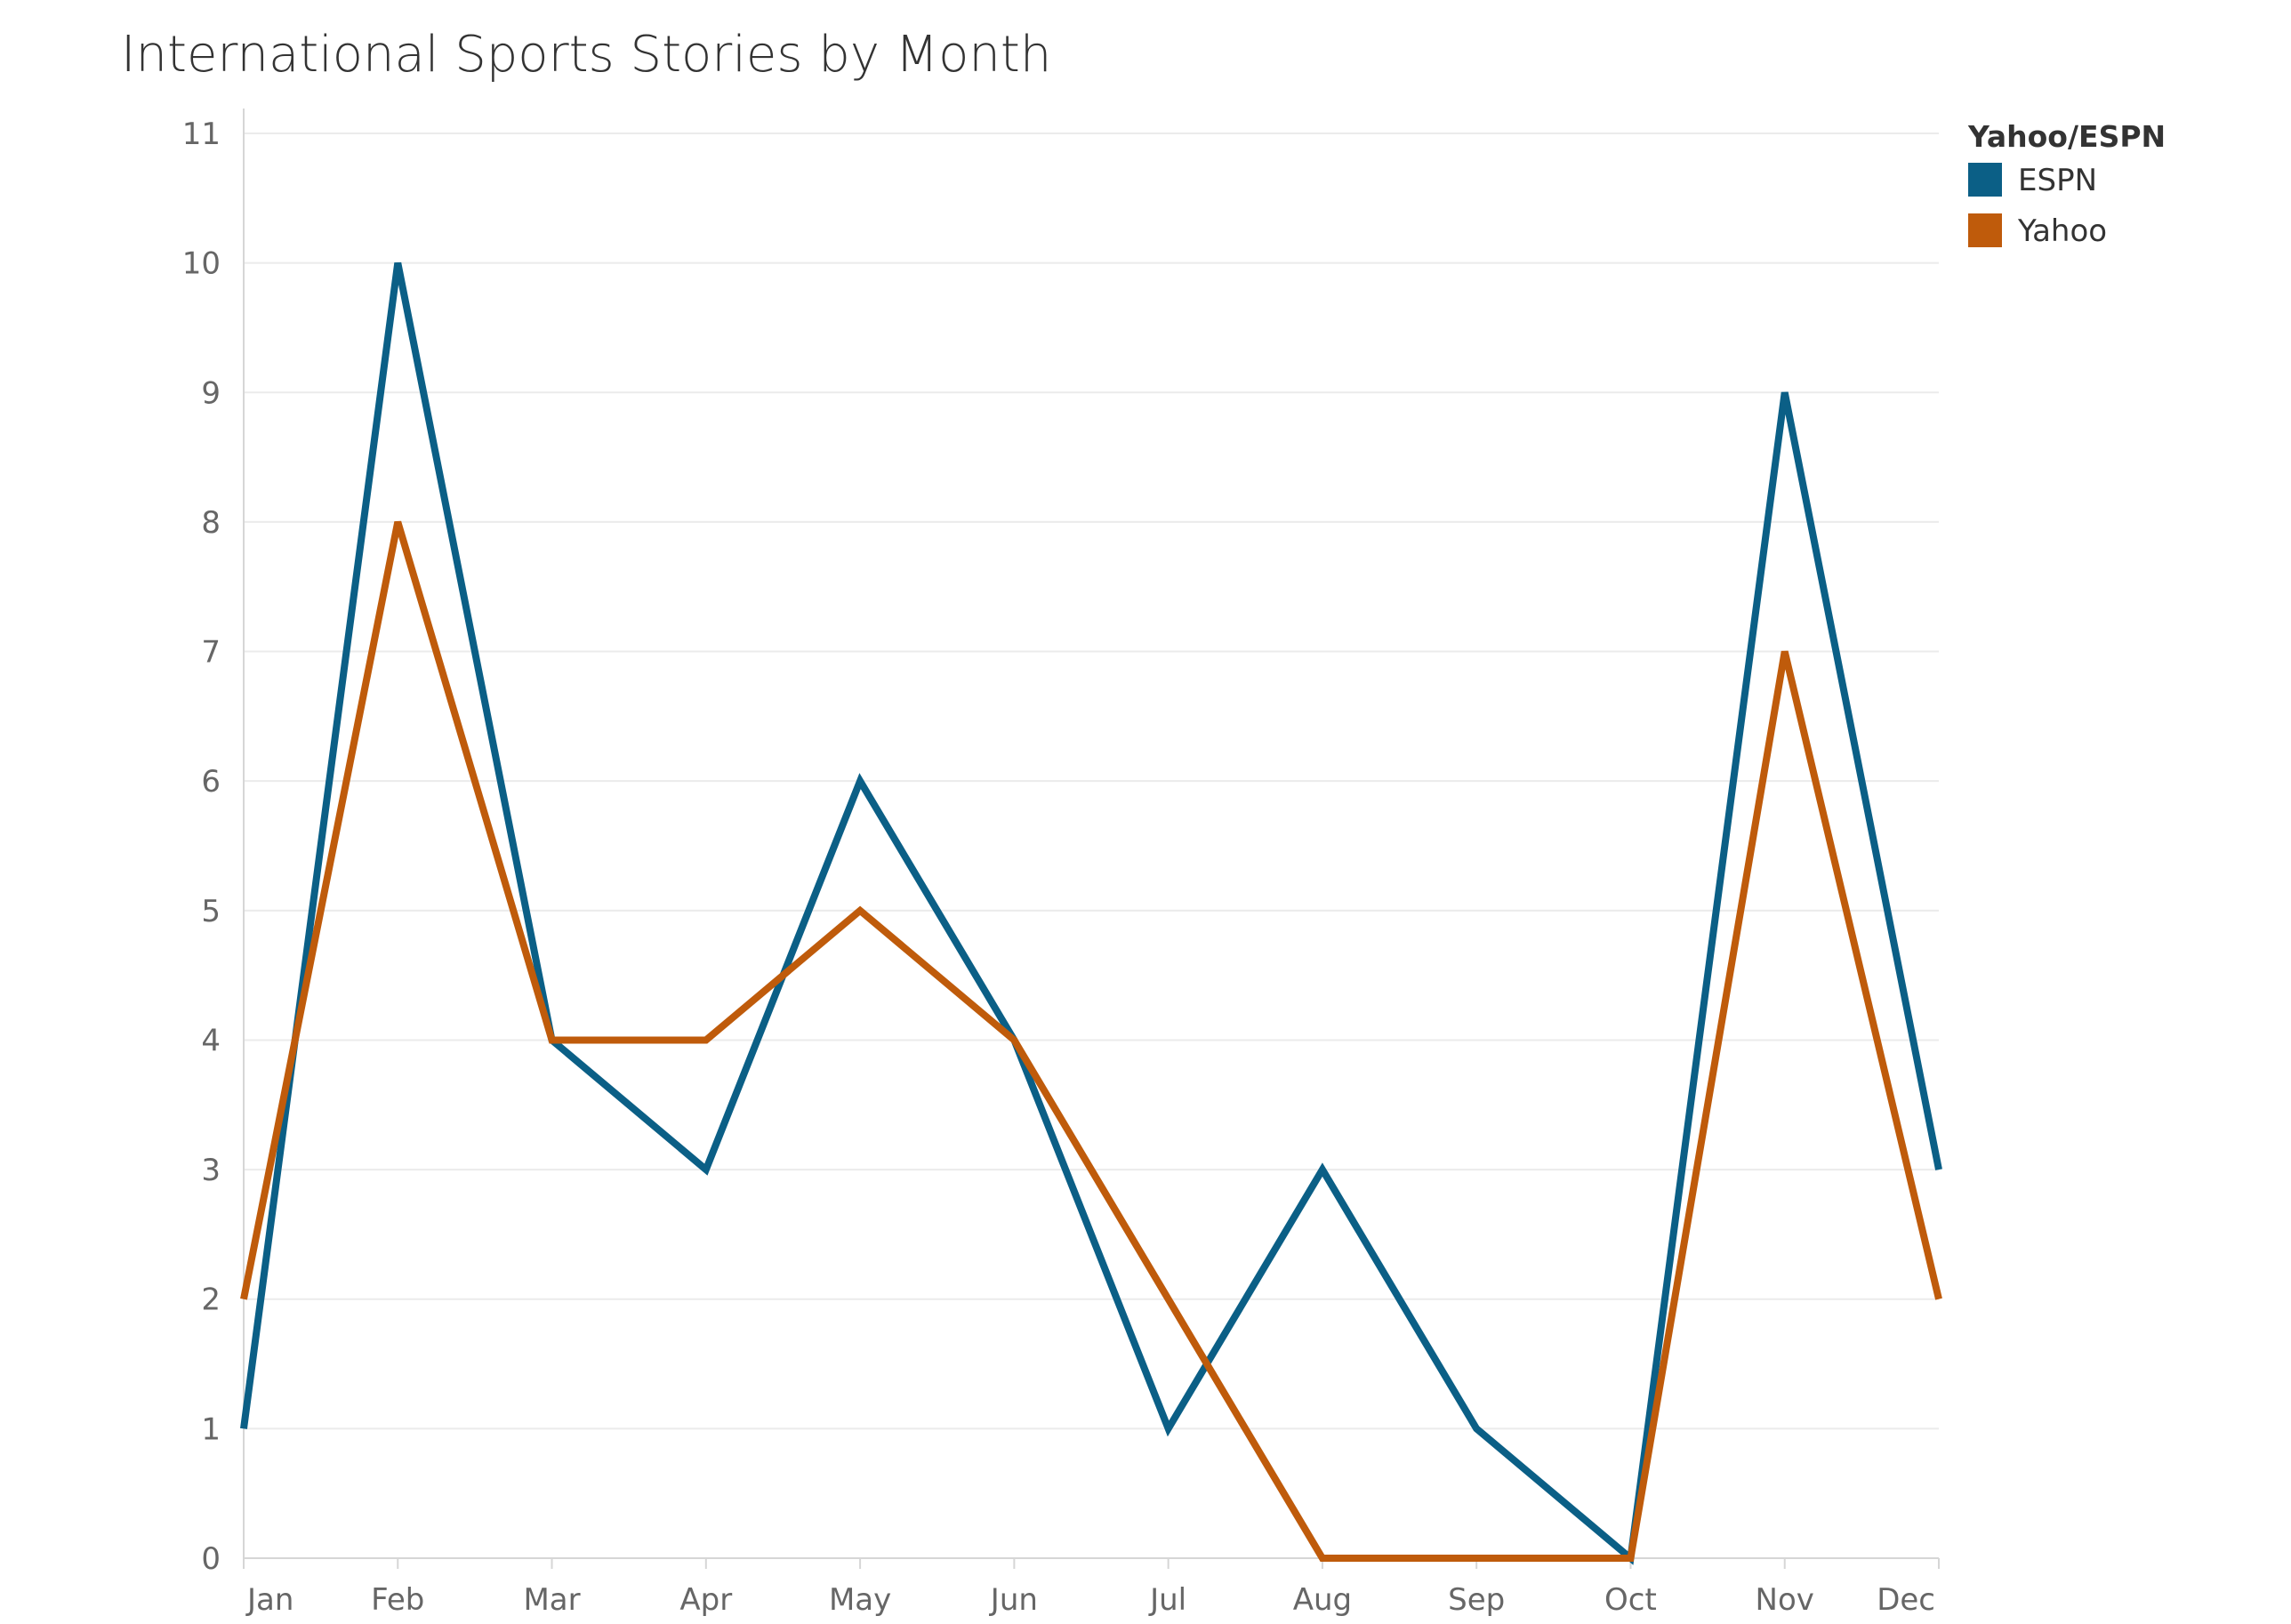 Image resolution: width=2291 pixels, height=1624 pixels. Describe the element at coordinates (201, 264) in the screenshot. I see `y-tick-label: 10` at that location.